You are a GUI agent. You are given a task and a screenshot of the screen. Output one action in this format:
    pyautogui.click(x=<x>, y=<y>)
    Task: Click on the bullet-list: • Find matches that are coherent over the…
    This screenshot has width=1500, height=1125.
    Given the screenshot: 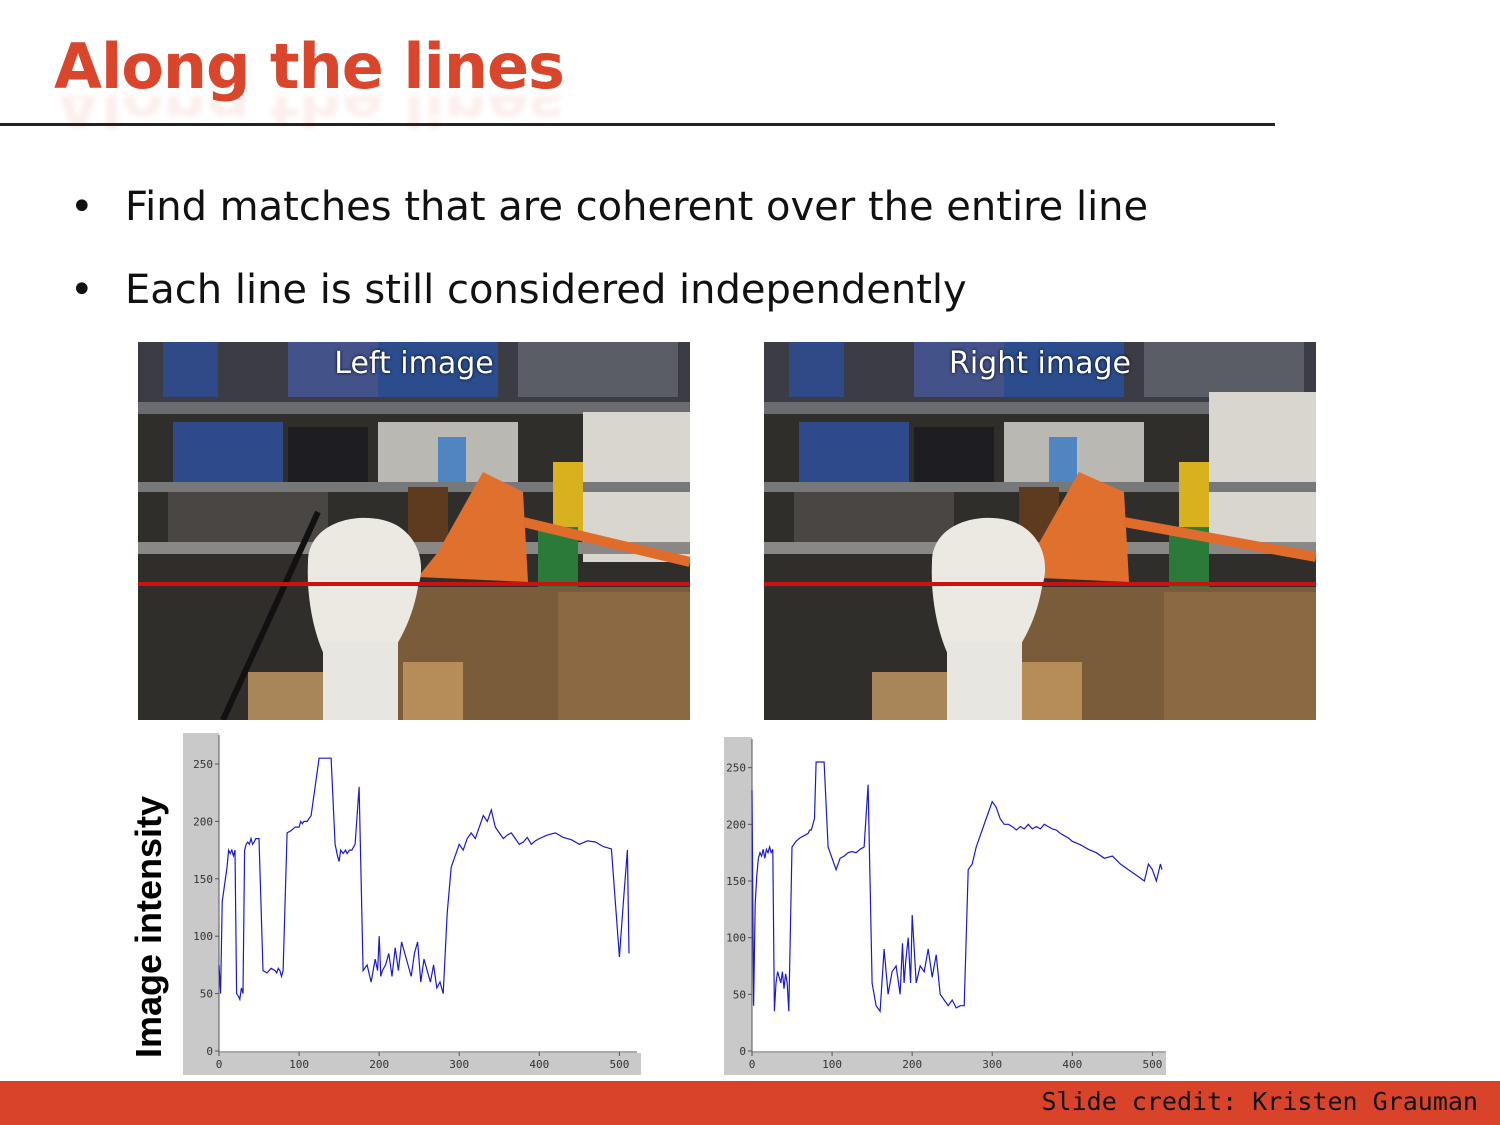 What is the action you would take?
    pyautogui.click(x=609, y=263)
    